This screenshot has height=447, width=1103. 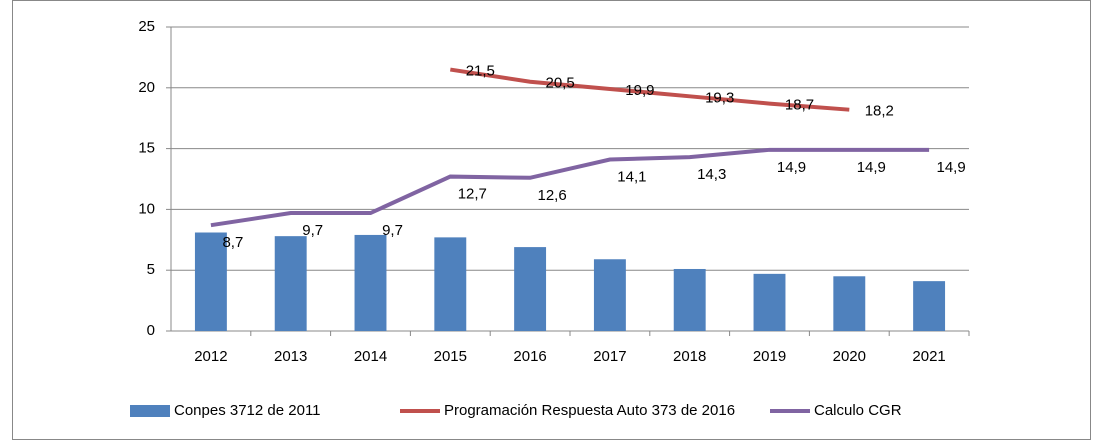 What do you see at coordinates (631, 177) in the screenshot?
I see `data-label: 14,1` at bounding box center [631, 177].